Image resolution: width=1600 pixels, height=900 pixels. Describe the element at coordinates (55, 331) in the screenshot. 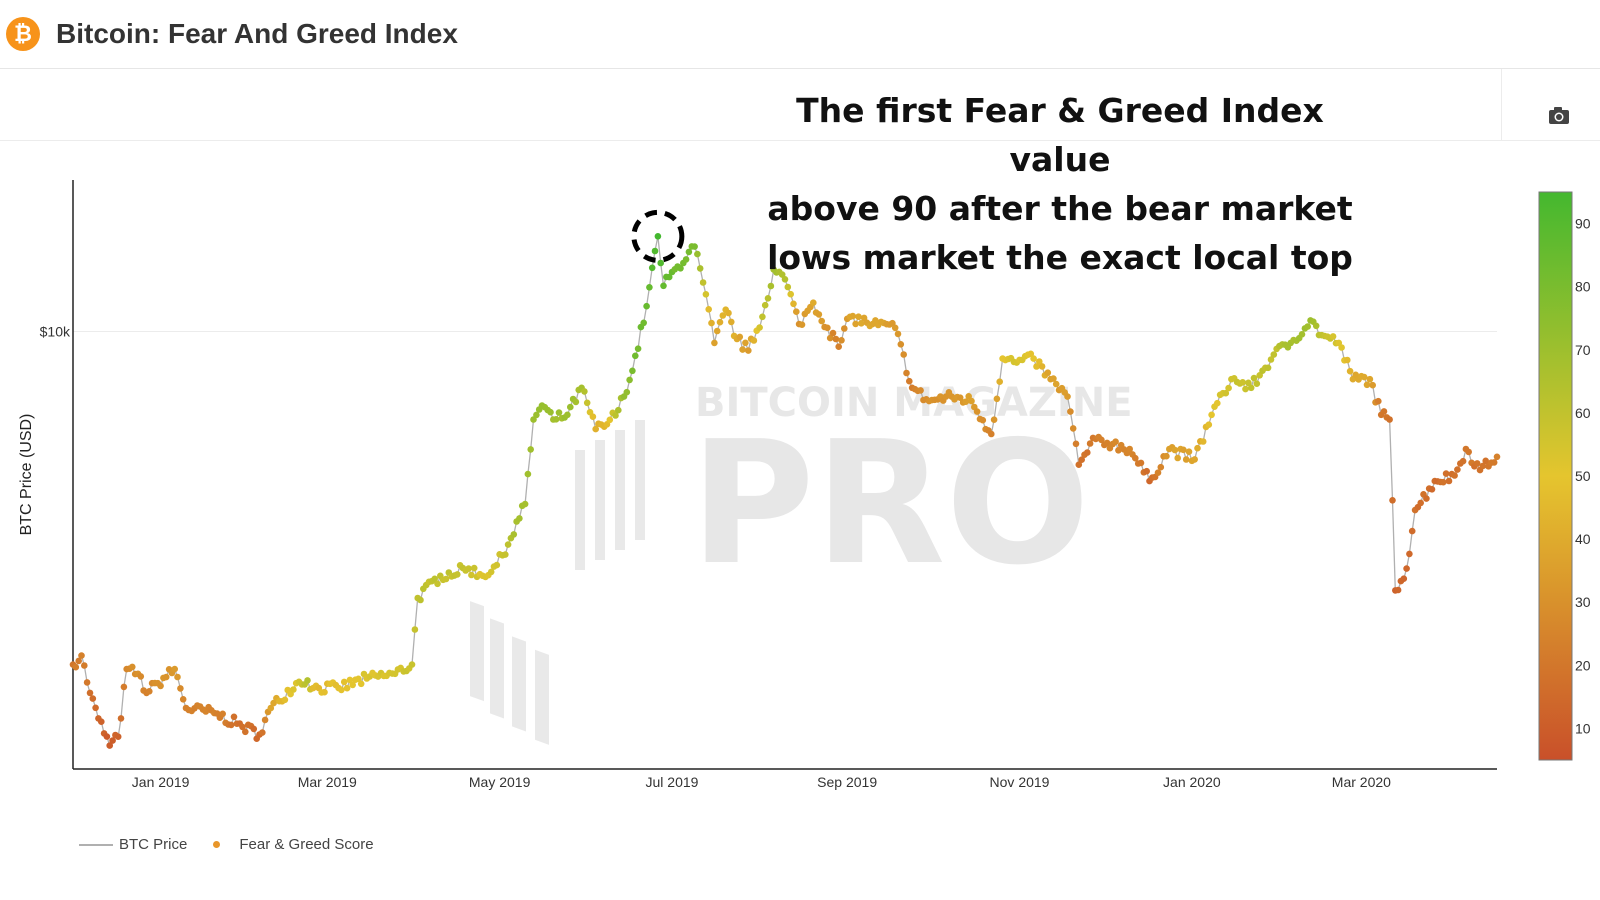

I see `y-tick-label: $10k` at that location.